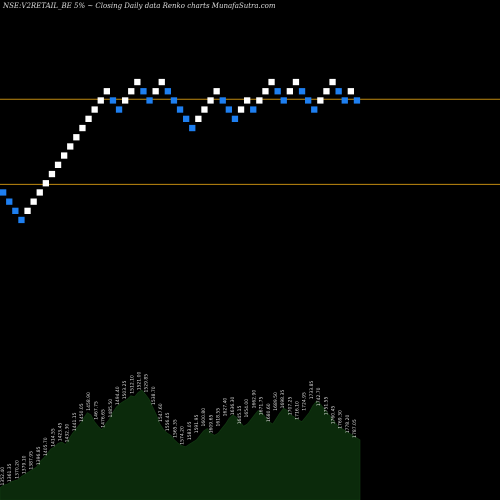 This screenshot has width=500, height=500. Describe the element at coordinates (25, 464) in the screenshot. I see `volume-label: 1379.10` at that location.